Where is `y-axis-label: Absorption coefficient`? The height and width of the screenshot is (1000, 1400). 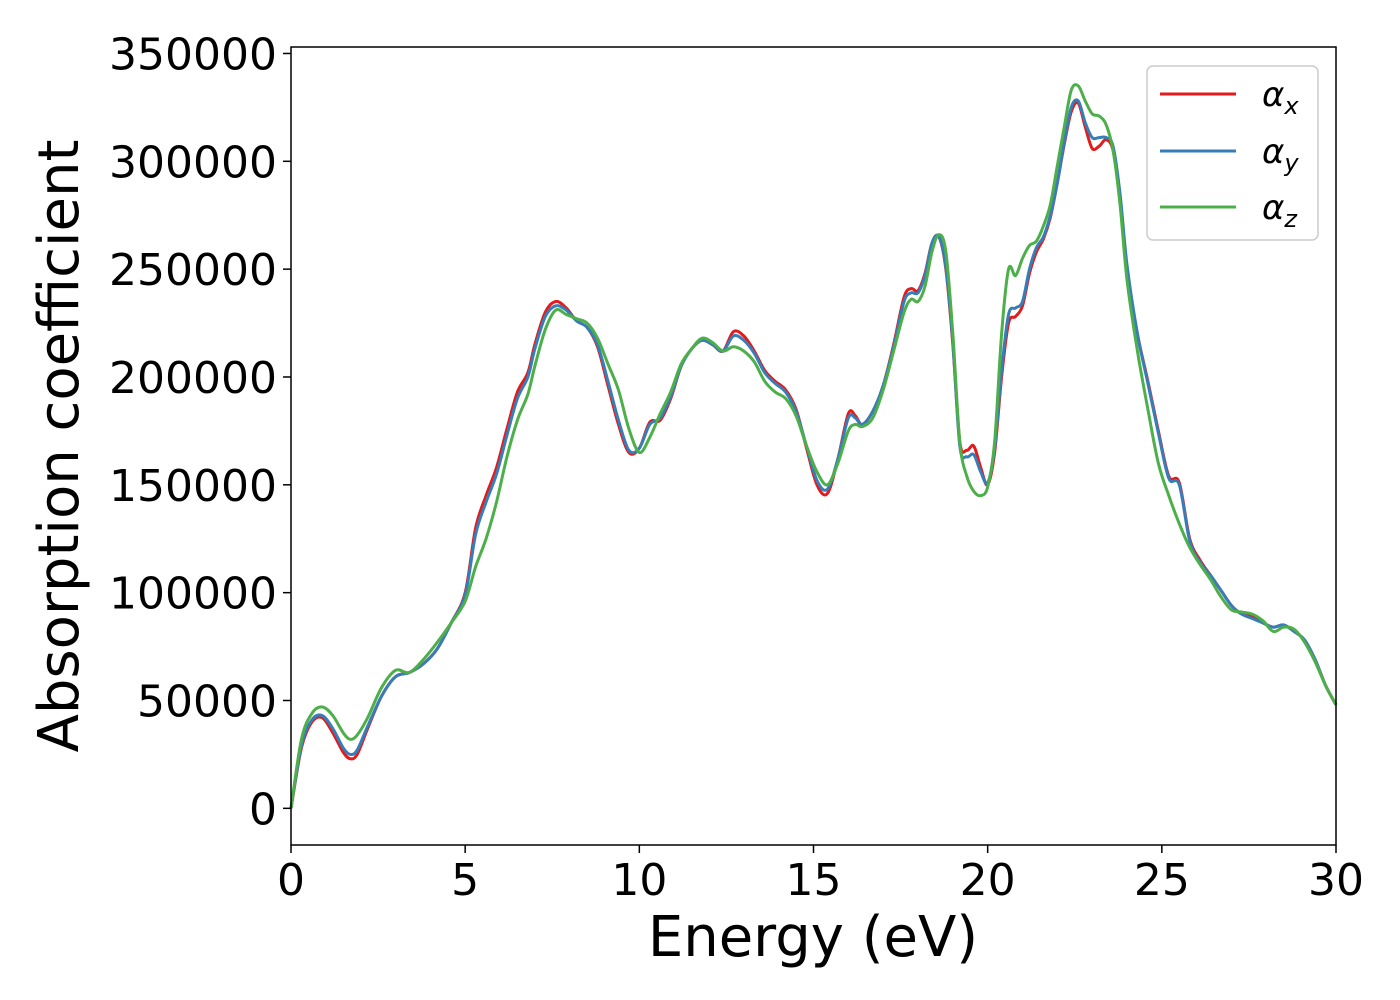
y-axis-label: Absorption coefficient is located at coordinates (59, 446).